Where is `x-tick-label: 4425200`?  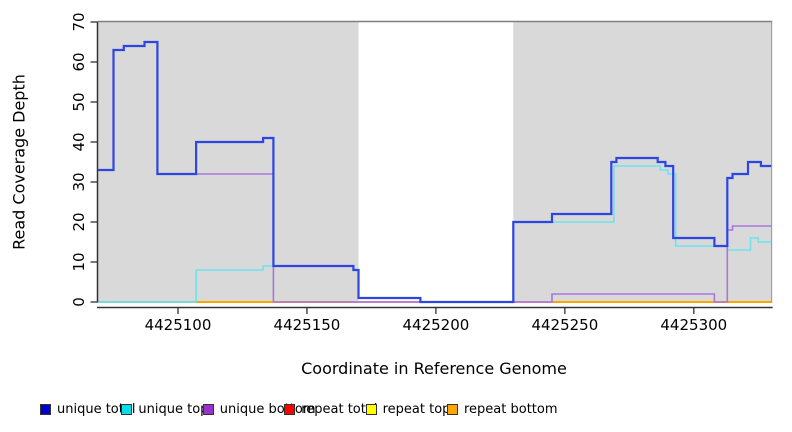
x-tick-label: 4425200 is located at coordinates (436, 325).